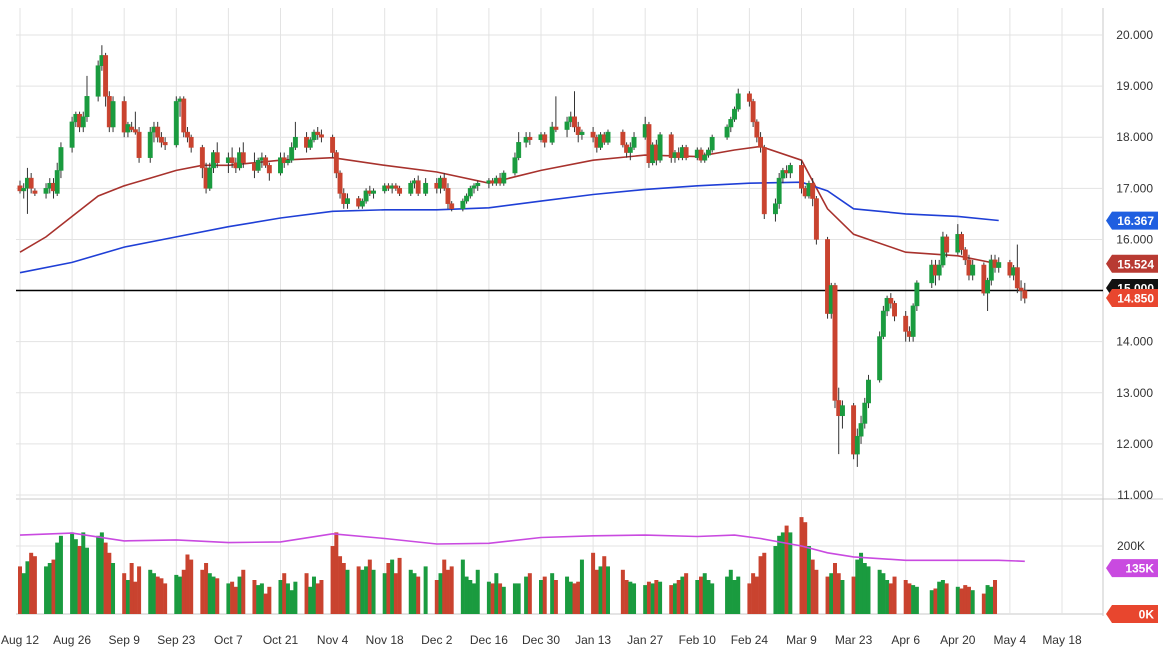 This screenshot has height=657, width=1165. What do you see at coordinates (1131, 546) in the screenshot?
I see `volume-tick-label: 200K` at bounding box center [1131, 546].